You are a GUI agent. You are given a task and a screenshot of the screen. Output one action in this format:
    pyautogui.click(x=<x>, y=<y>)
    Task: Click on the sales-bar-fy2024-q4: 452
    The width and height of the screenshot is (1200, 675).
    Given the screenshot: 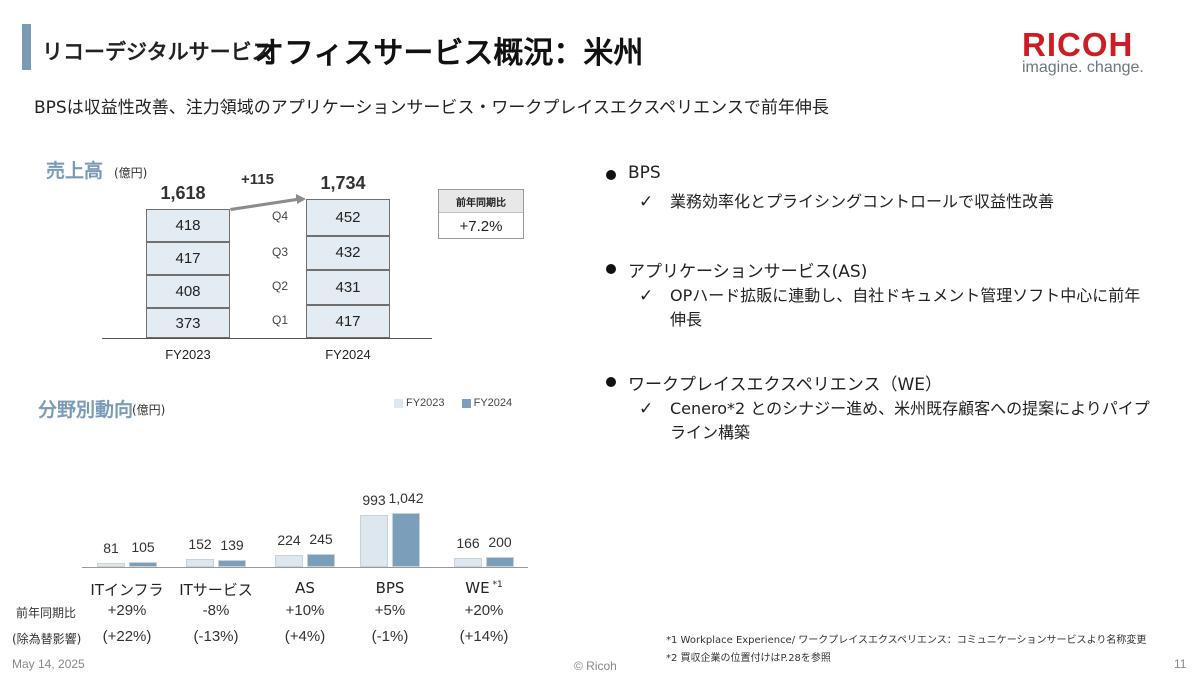 What is the action you would take?
    pyautogui.click(x=348, y=217)
    